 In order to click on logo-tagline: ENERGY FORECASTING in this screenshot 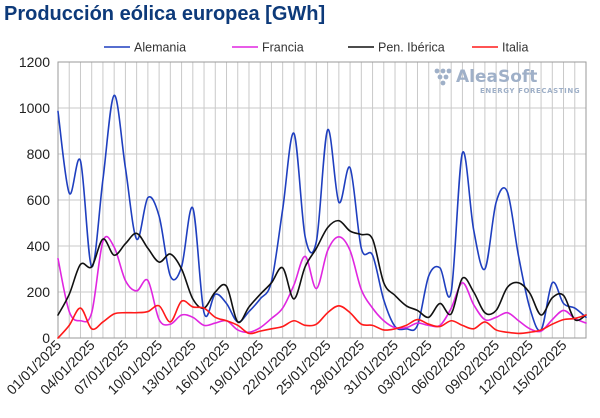, I will do `click(530, 91)`.